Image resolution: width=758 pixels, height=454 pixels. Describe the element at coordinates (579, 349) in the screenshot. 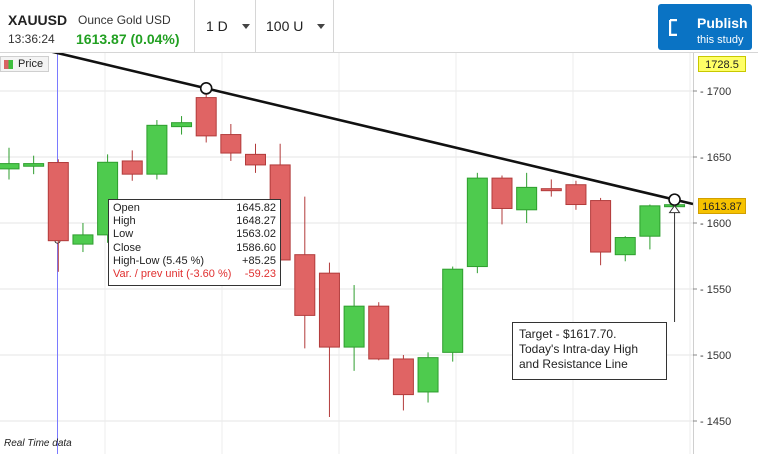

I see `annotation-line: Today's Intra-day High` at that location.